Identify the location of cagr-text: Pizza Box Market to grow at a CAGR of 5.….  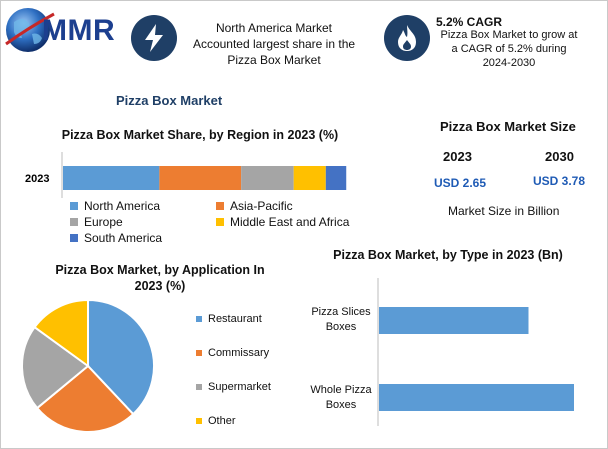
(509, 49).